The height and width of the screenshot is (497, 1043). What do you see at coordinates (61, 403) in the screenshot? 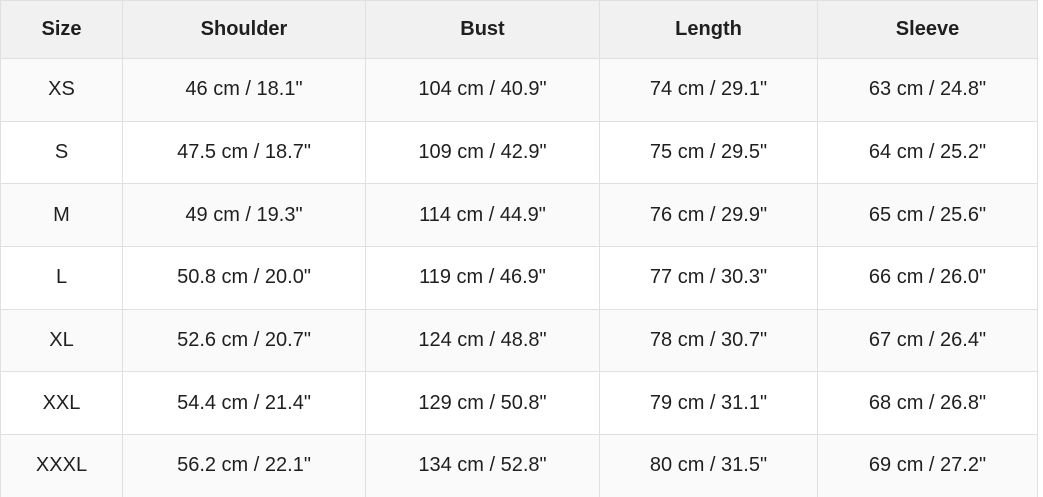
I see `size-cell: XXL` at bounding box center [61, 403].